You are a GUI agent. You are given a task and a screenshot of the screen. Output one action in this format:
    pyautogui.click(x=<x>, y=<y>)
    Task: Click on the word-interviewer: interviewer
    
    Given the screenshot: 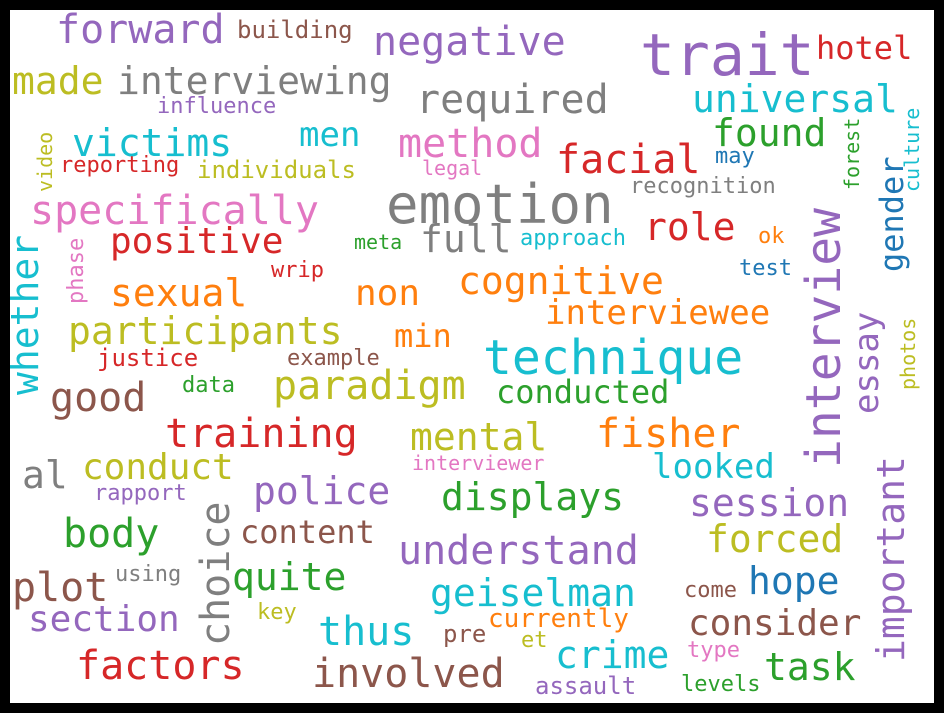 What is the action you would take?
    pyautogui.click(x=478, y=463)
    